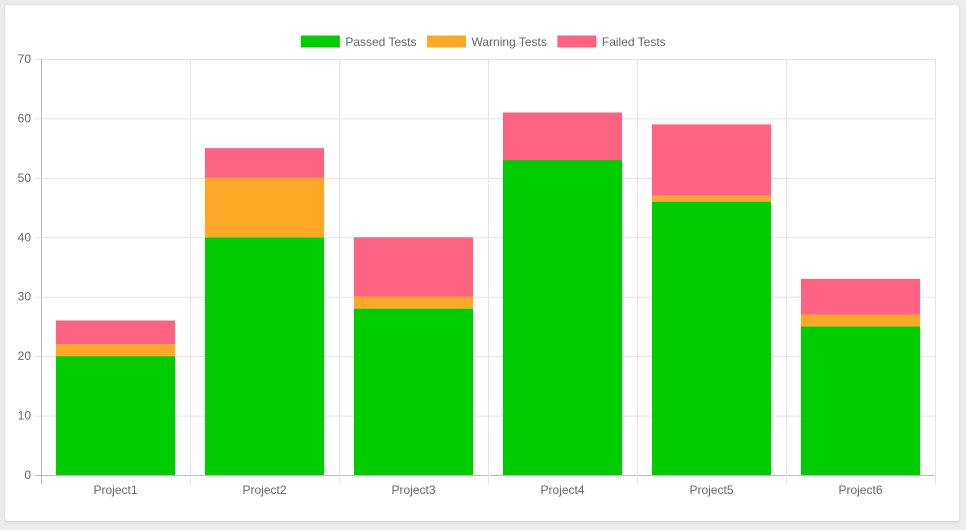 The image size is (966, 530). I want to click on bar-passed-tests-project4, so click(562, 317).